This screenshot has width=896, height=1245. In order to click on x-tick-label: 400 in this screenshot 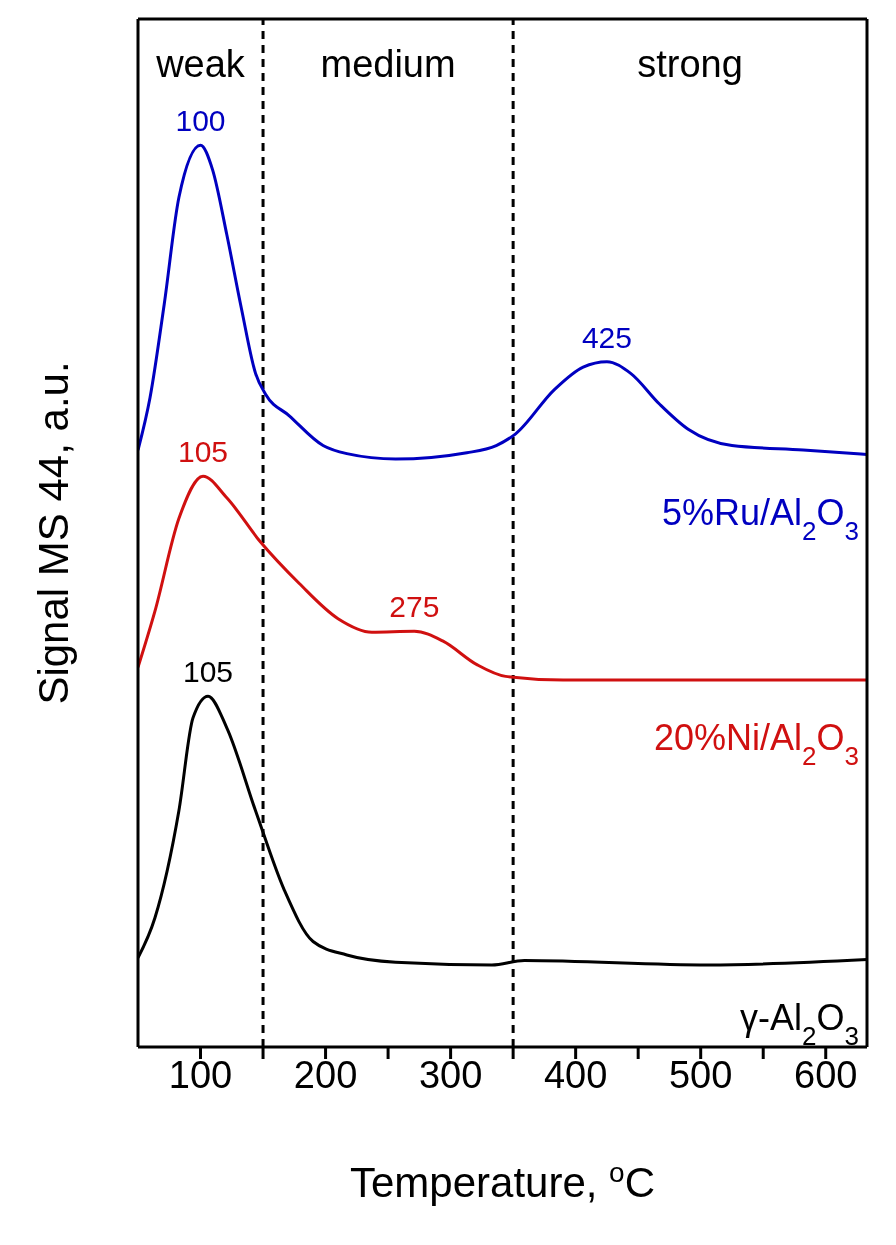, I will do `click(575, 1074)`.